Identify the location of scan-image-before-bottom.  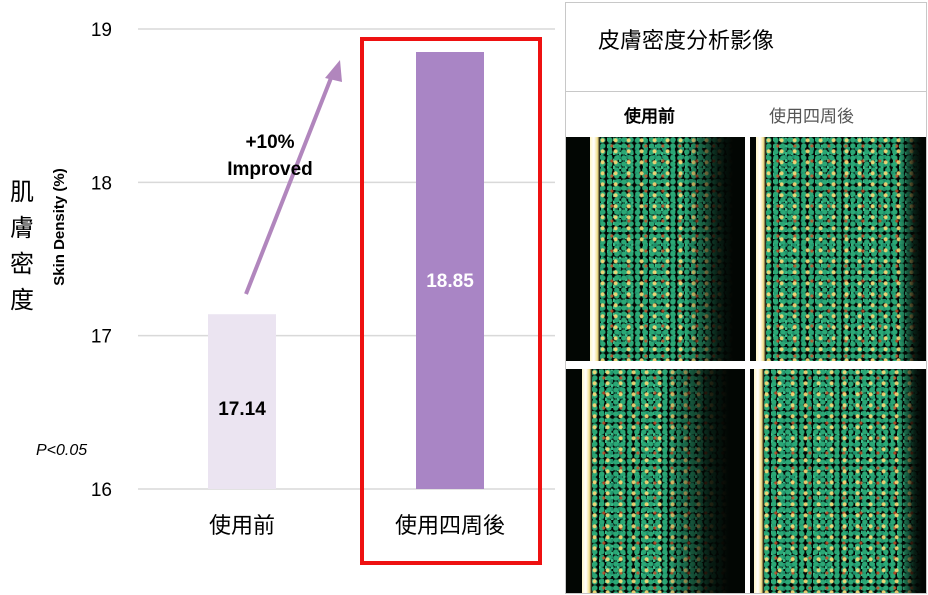
(655, 481).